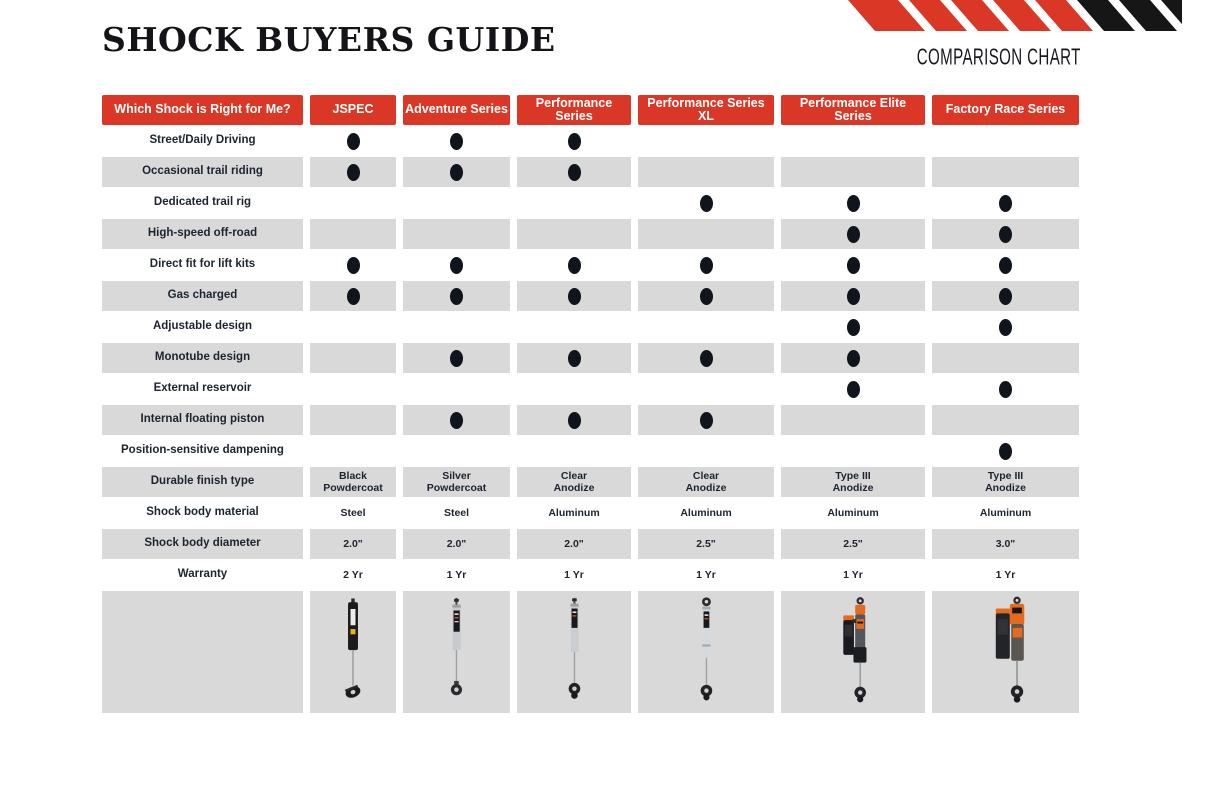 The height and width of the screenshot is (809, 1214). What do you see at coordinates (574, 327) in the screenshot?
I see `table-cell-adjustable-design-performance-series` at bounding box center [574, 327].